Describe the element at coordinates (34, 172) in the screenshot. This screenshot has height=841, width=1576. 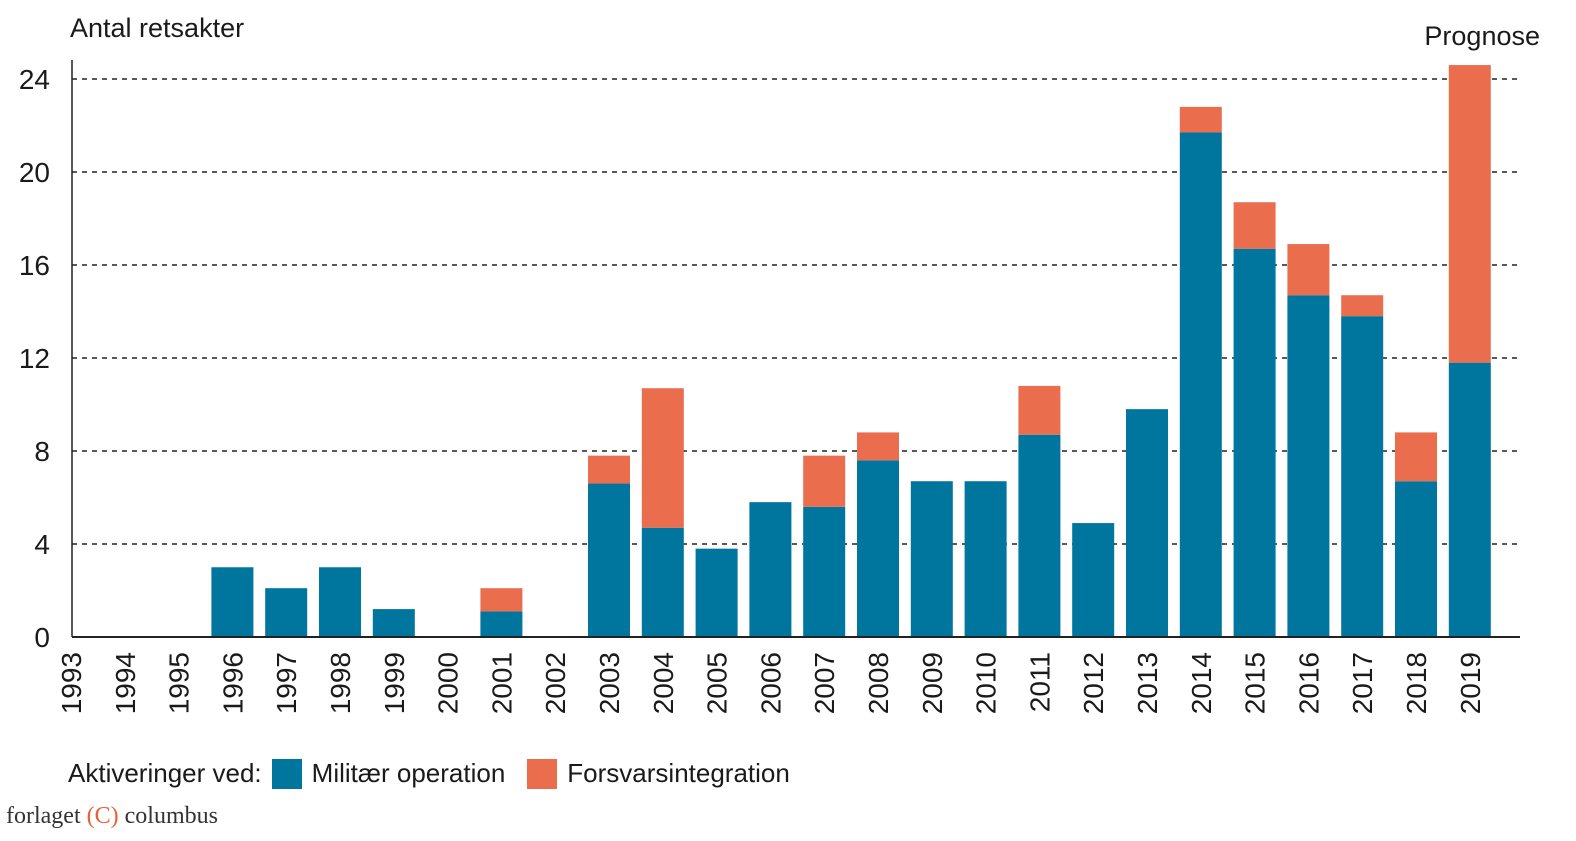
I see `y-tick-label: 20` at that location.